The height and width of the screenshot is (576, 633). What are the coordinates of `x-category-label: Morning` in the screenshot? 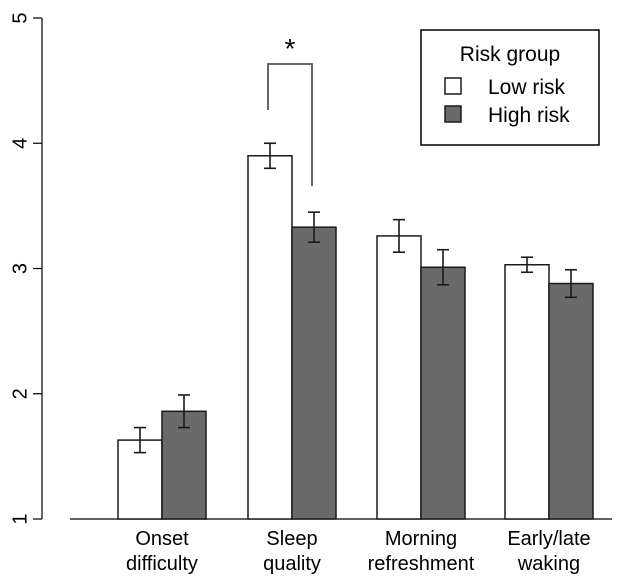 It's located at (421, 539).